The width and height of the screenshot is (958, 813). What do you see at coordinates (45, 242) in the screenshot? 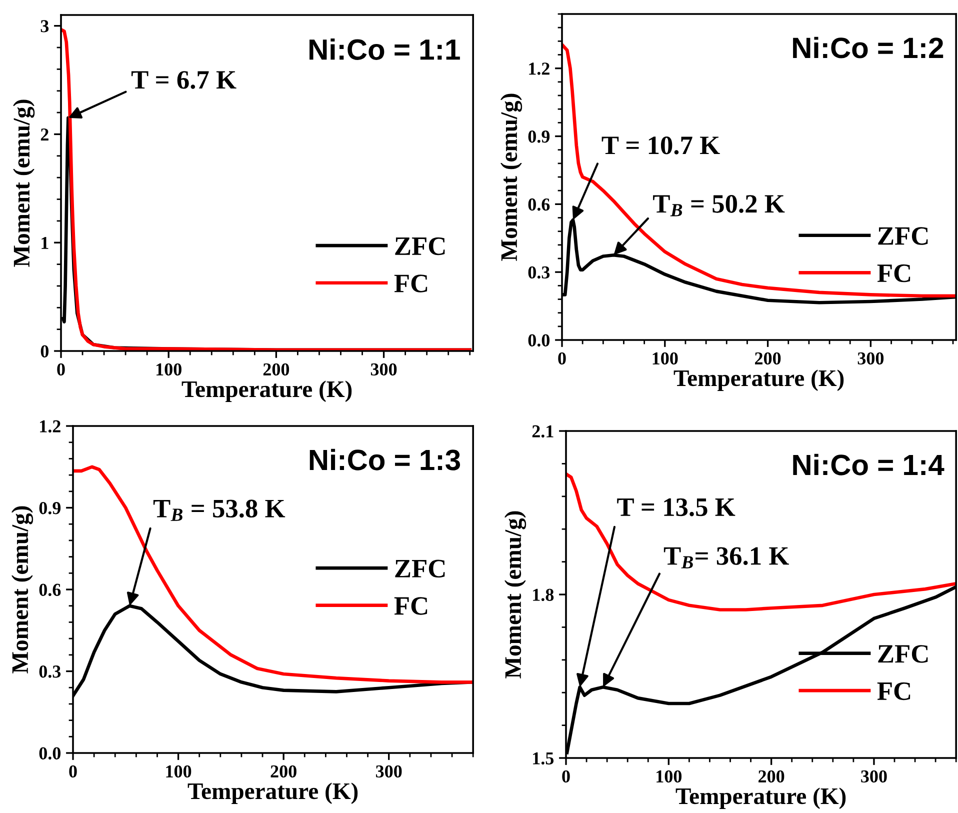
I see `y-tick-label: 1` at bounding box center [45, 242].